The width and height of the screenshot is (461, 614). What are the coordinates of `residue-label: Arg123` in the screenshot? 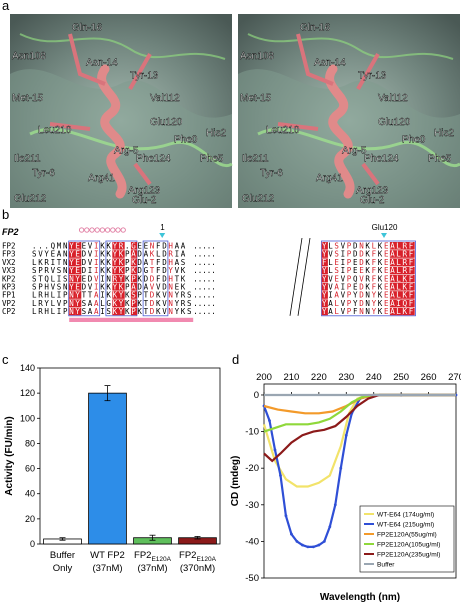 It's located at (144, 191).